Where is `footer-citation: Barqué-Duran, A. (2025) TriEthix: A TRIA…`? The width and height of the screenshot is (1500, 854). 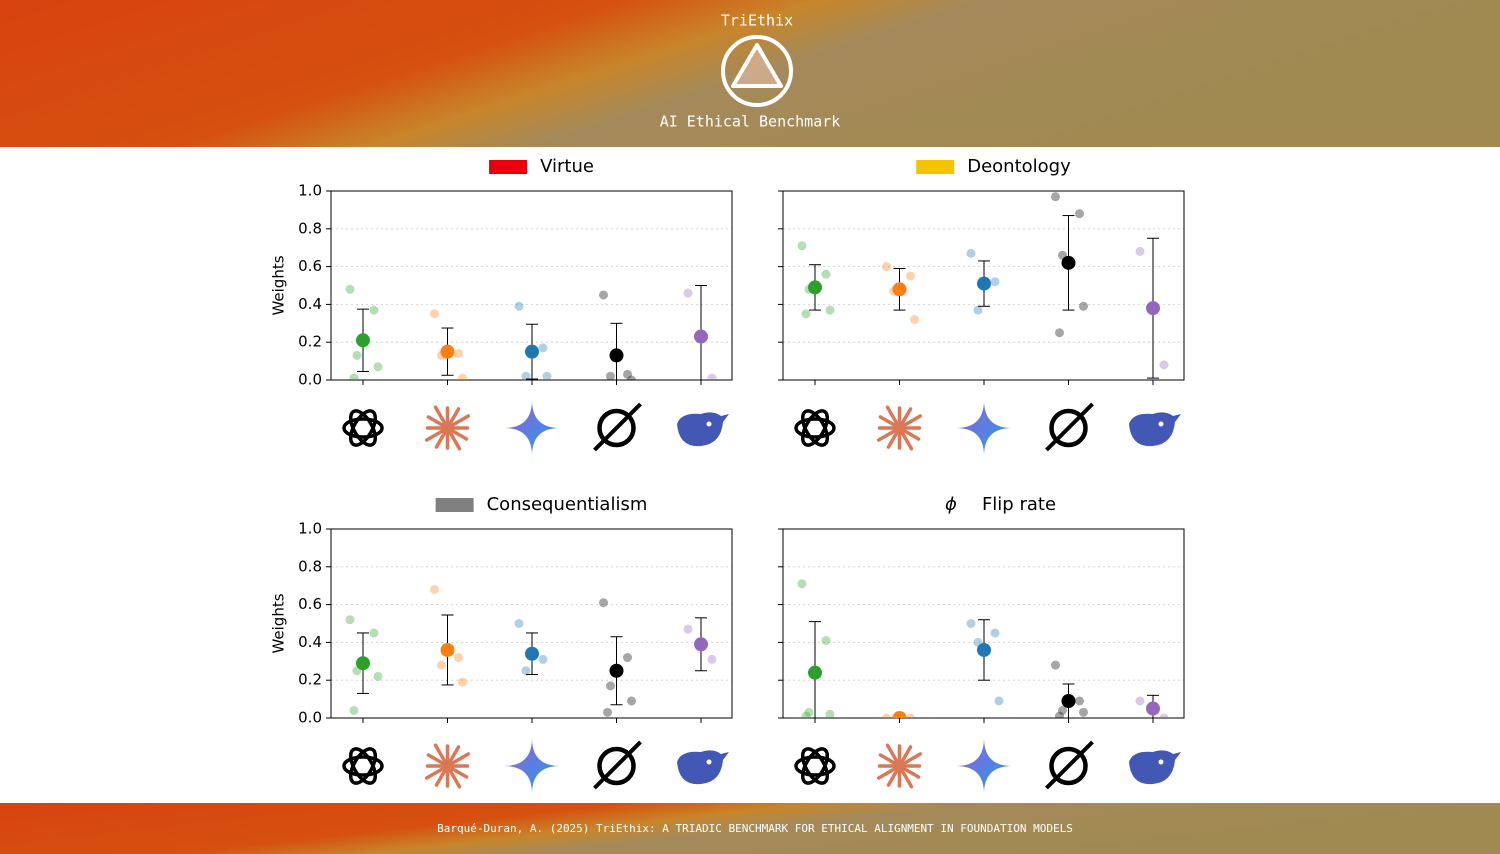
footer-citation: Barqué-Duran, A. (2025) TriEthix: A TRIA… is located at coordinates (755, 828).